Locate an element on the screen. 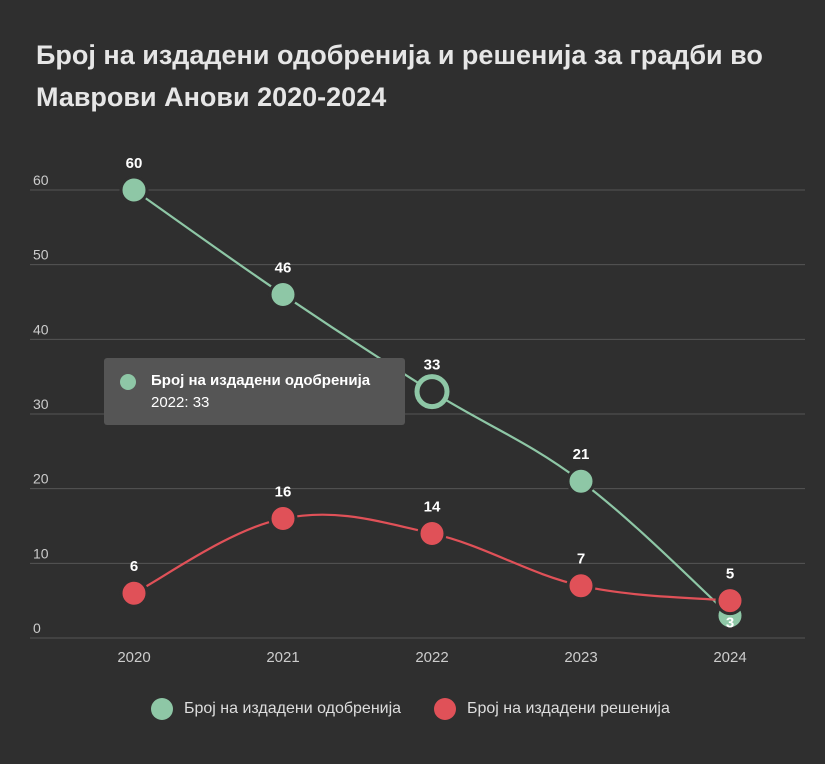 Image resolution: width=825 pixels, height=764 pixels. data-label: 5 is located at coordinates (730, 574).